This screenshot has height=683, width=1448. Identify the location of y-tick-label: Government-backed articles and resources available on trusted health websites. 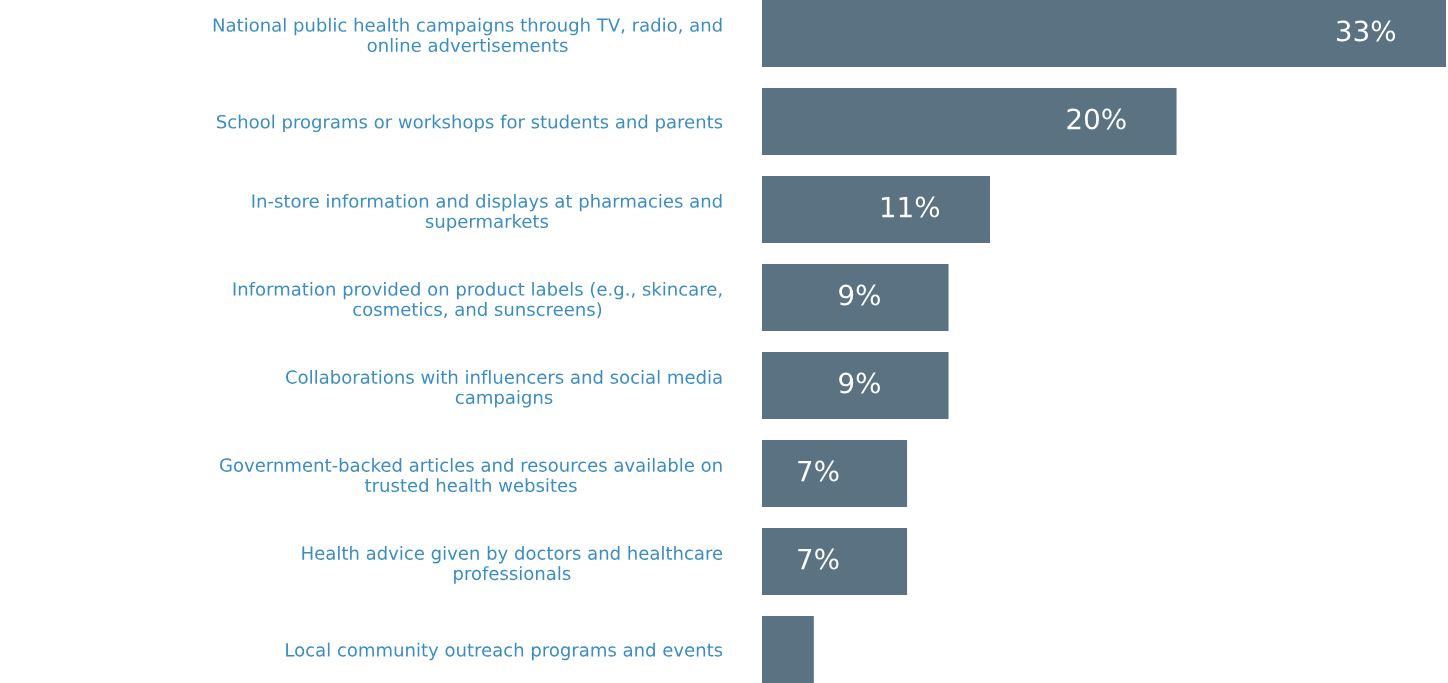
(471, 475).